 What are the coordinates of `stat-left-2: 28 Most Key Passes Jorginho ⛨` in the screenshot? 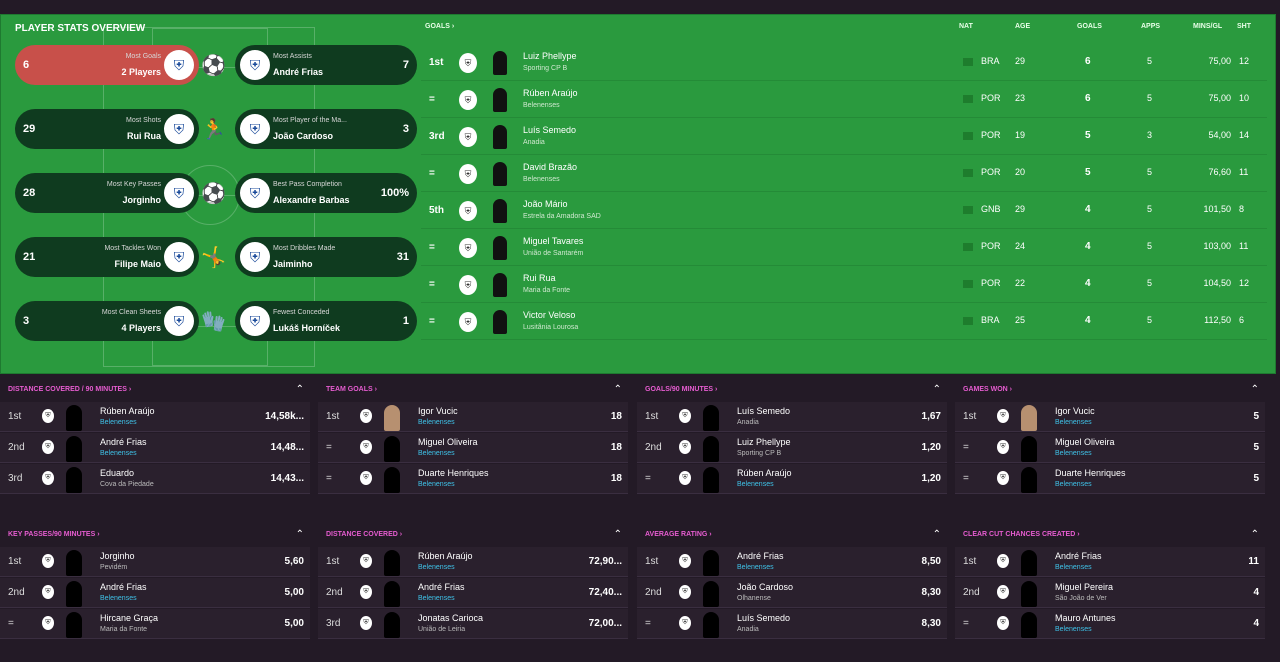 It's located at (107, 193).